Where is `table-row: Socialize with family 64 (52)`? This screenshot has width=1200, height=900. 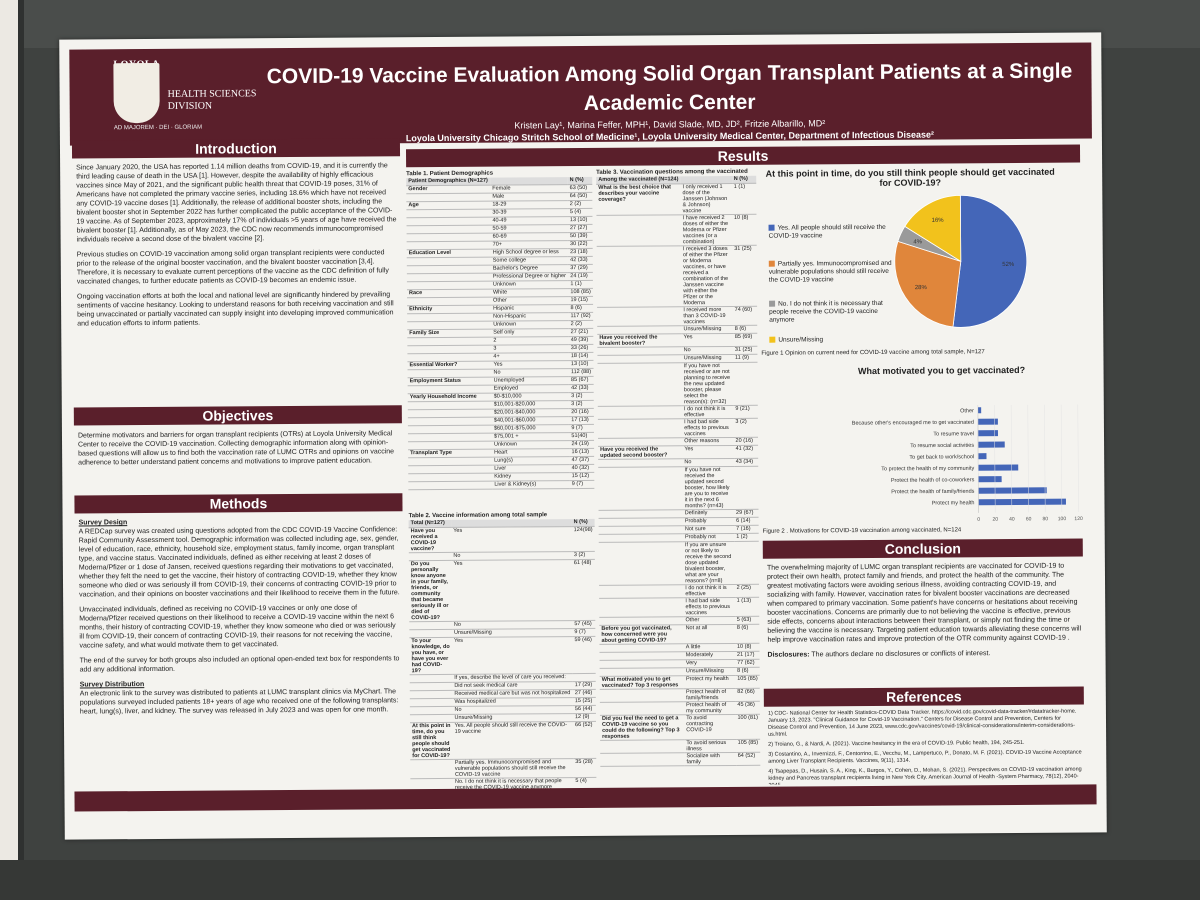 table-row: Socialize with family 64 (52) is located at coordinates (680, 759).